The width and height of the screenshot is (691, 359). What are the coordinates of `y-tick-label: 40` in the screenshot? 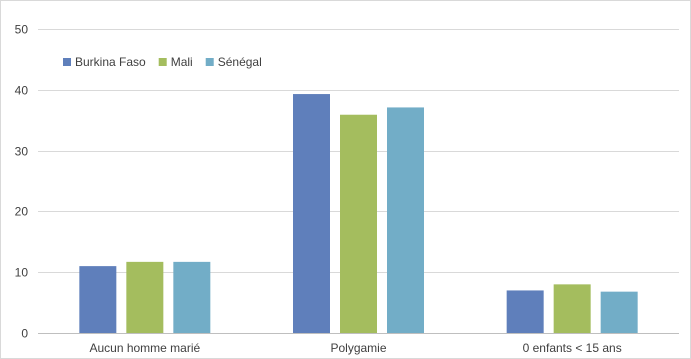 It's located at (22, 91).